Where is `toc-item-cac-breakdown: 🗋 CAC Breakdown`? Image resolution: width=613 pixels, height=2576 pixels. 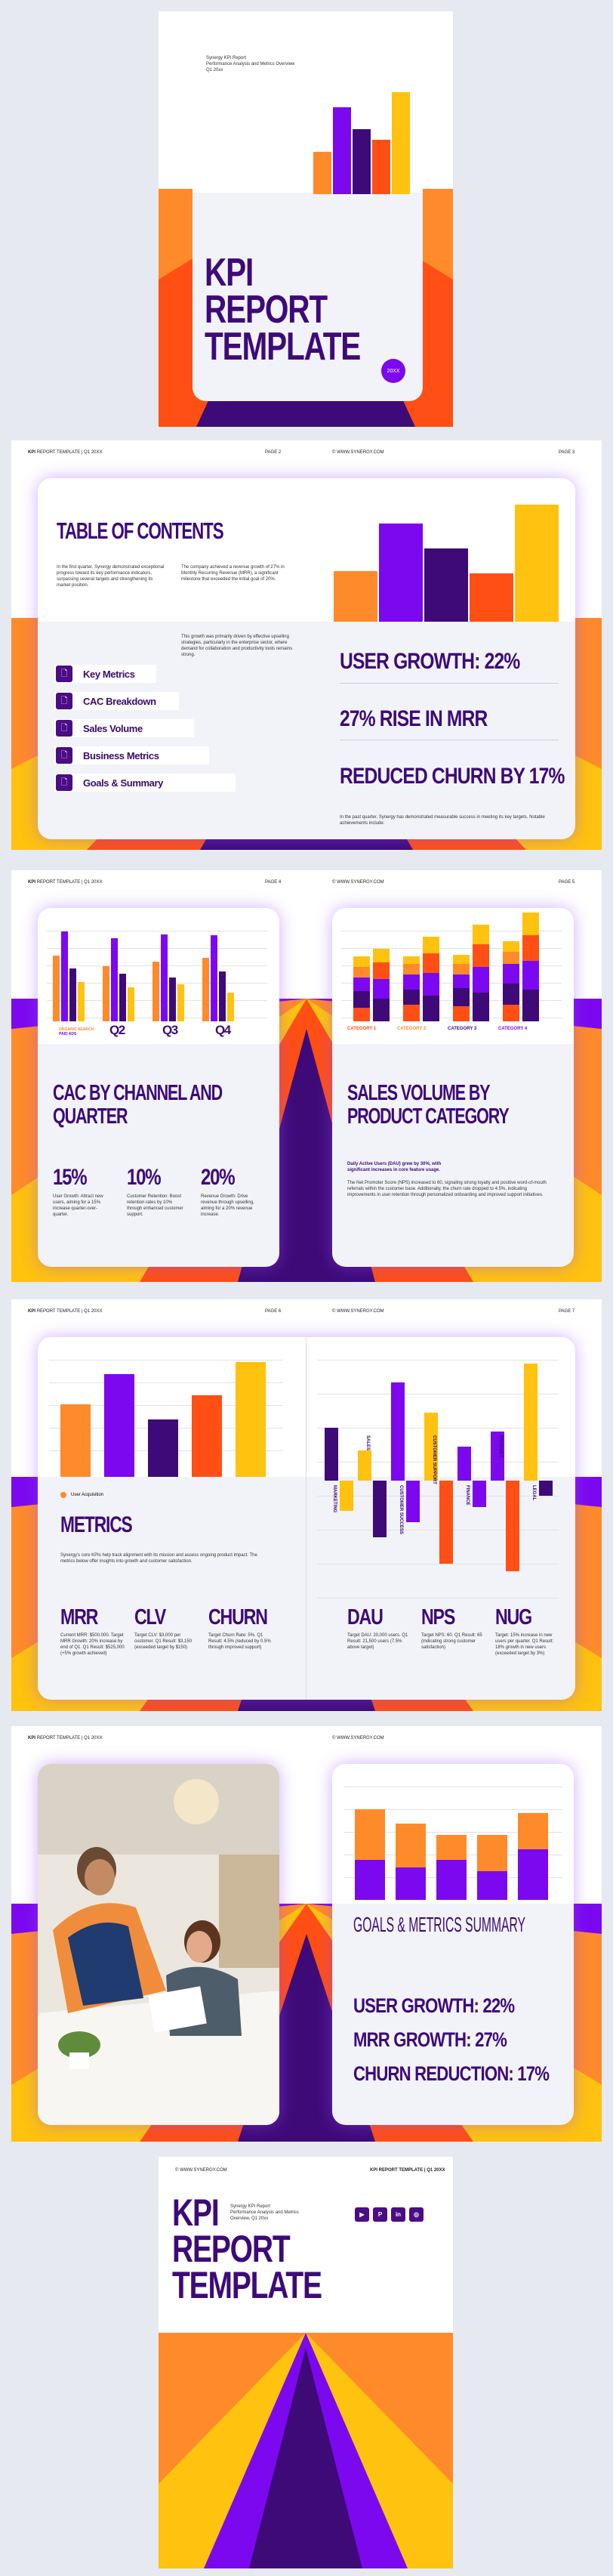
toc-item-cac-breakdown: 🗋 CAC Breakdown is located at coordinates (116, 701).